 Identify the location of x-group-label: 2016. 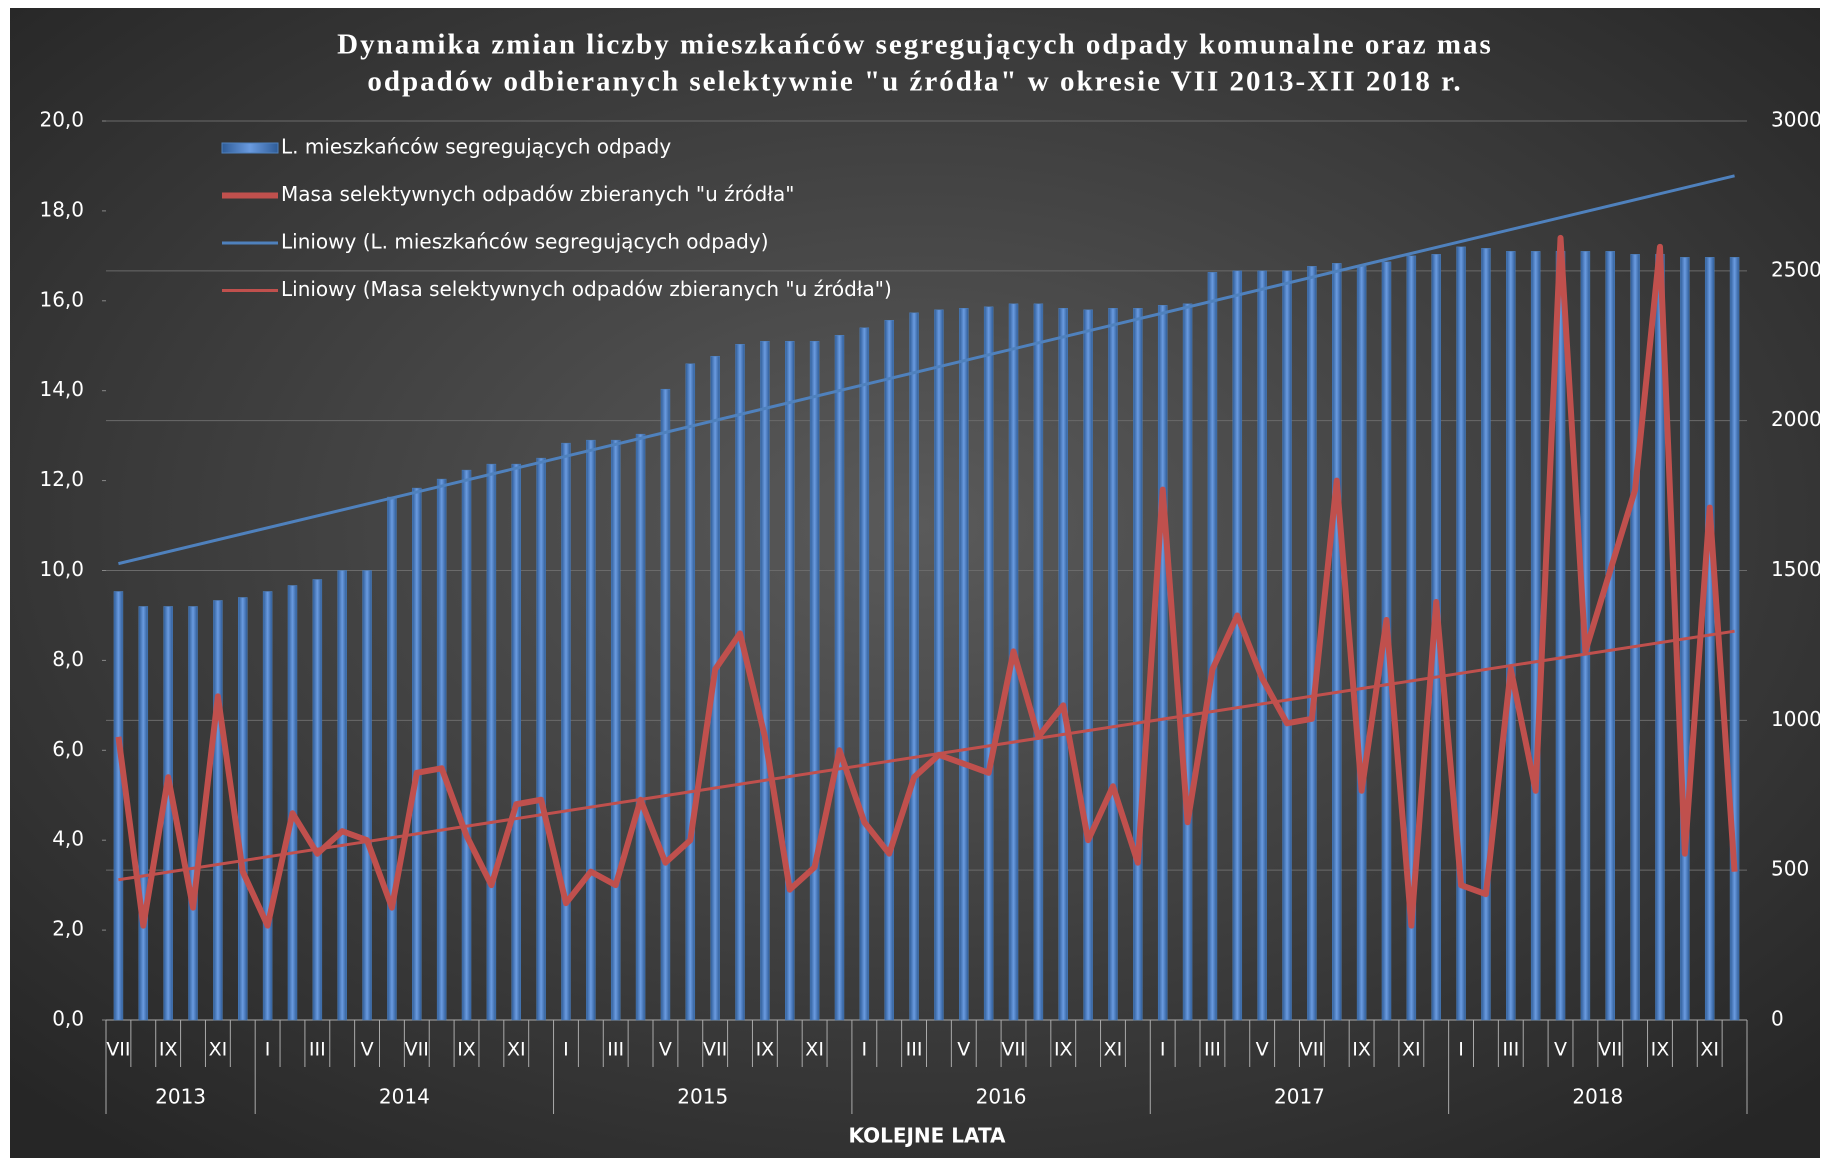
(1001, 1097).